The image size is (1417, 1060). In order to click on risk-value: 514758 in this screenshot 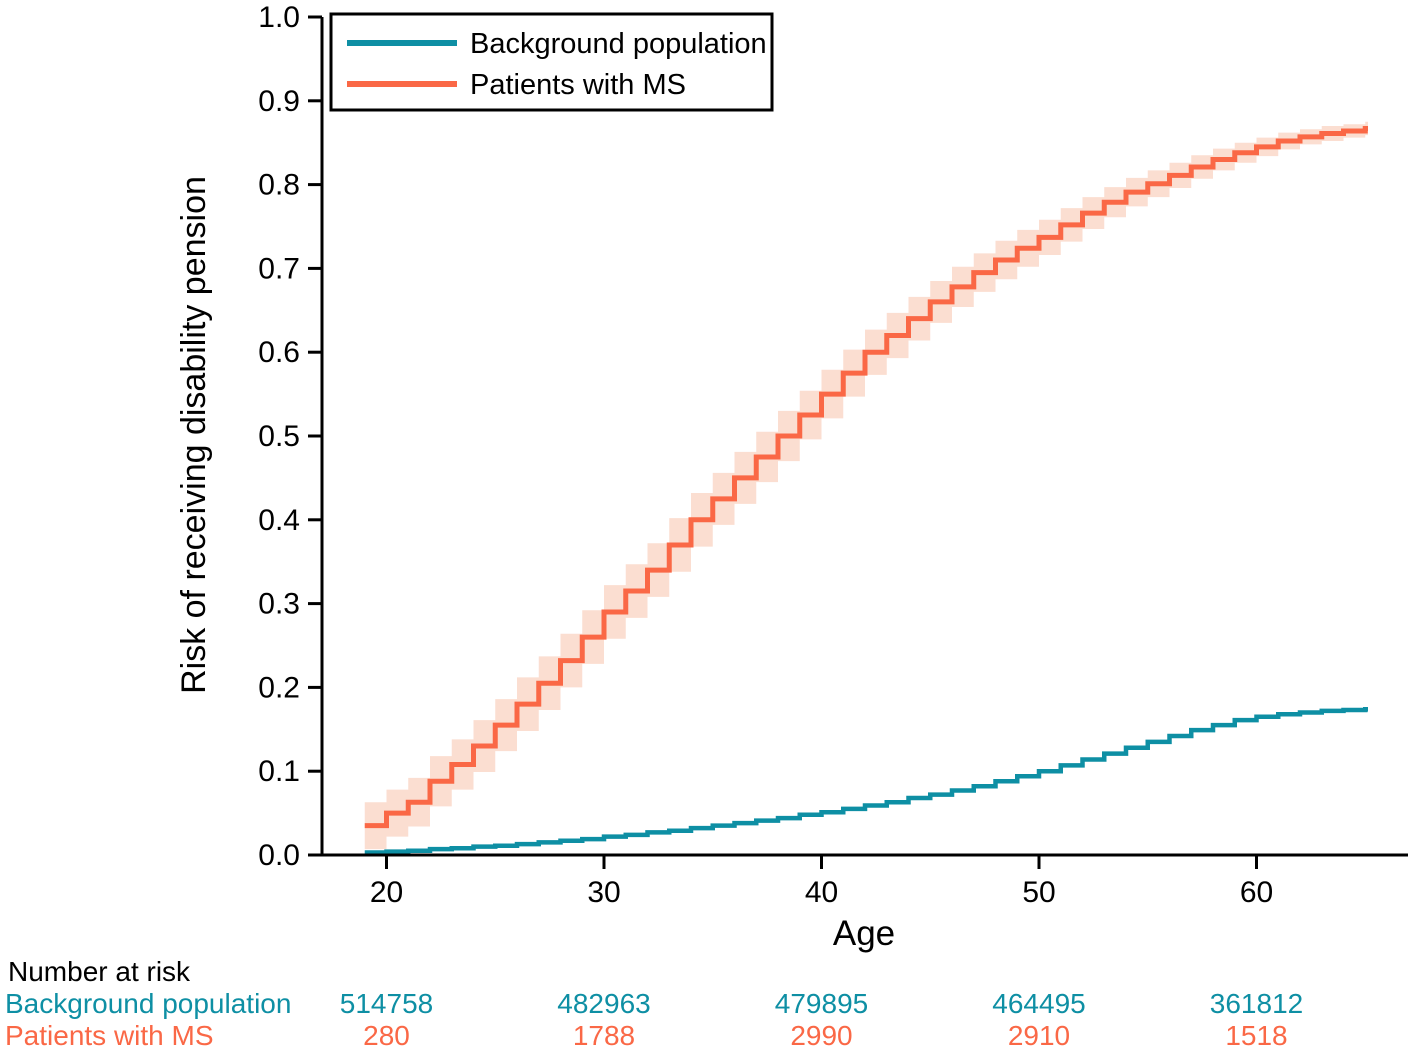, I will do `click(386, 1003)`.